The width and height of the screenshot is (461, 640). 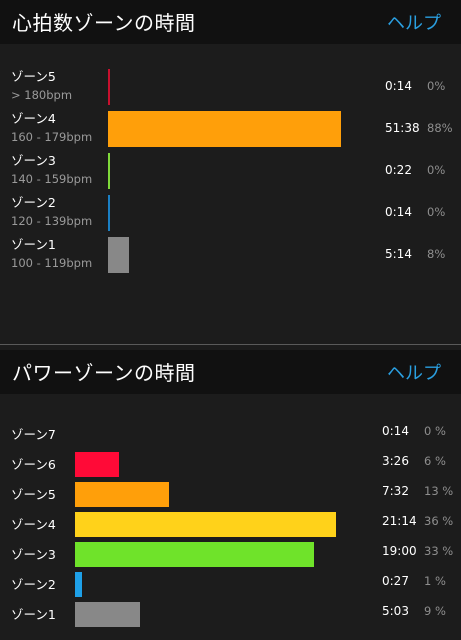 What do you see at coordinates (398, 170) in the screenshot?
I see `zone-time: 0:22` at bounding box center [398, 170].